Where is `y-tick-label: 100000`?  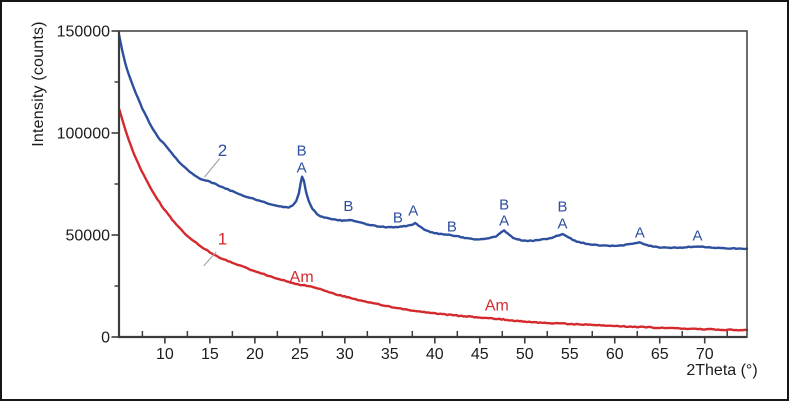 y-tick-label: 100000 is located at coordinates (83, 134).